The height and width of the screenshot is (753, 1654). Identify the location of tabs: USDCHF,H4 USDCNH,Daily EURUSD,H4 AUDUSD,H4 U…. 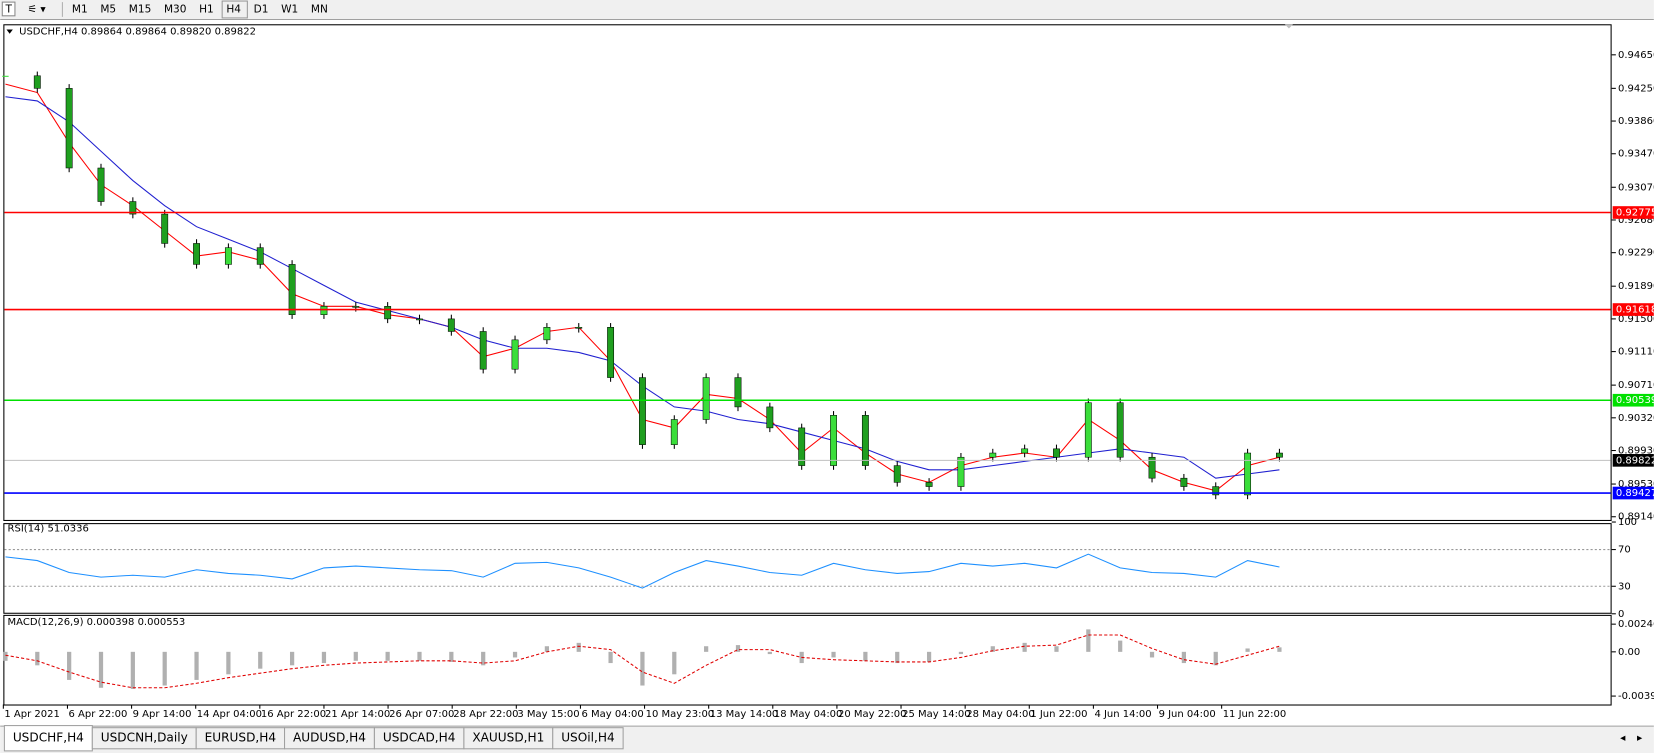
(313, 738).